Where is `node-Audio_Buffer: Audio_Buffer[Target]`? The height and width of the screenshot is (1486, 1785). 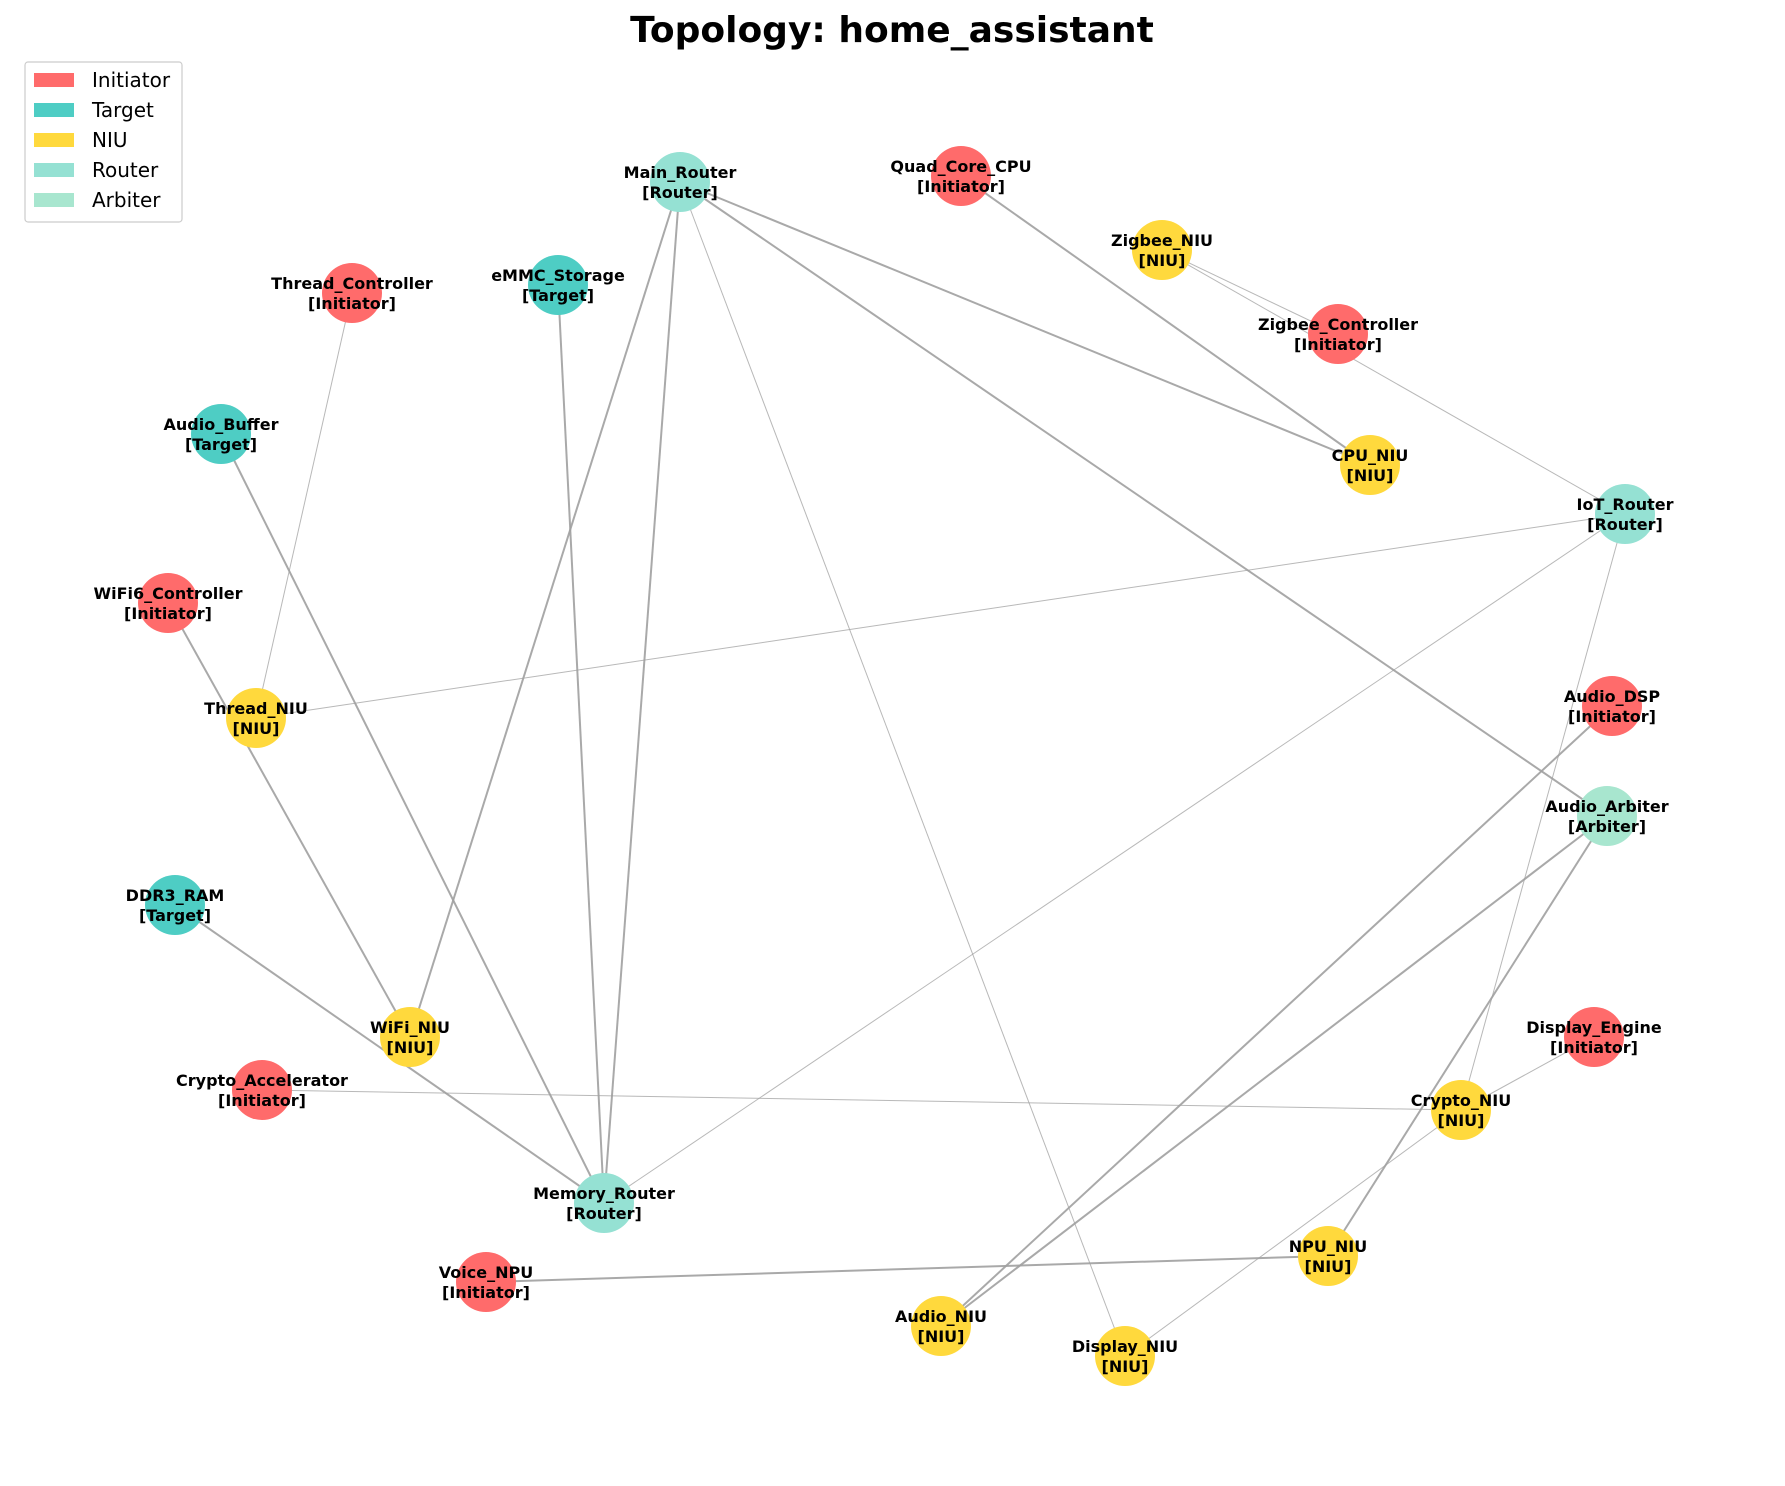
node-Audio_Buffer: Audio_Buffer[Target] is located at coordinates (221, 434).